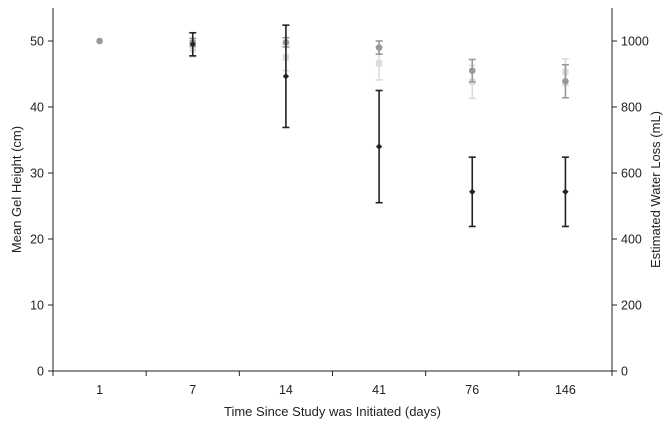  What do you see at coordinates (565, 390) in the screenshot?
I see `x-tick-label: 146` at bounding box center [565, 390].